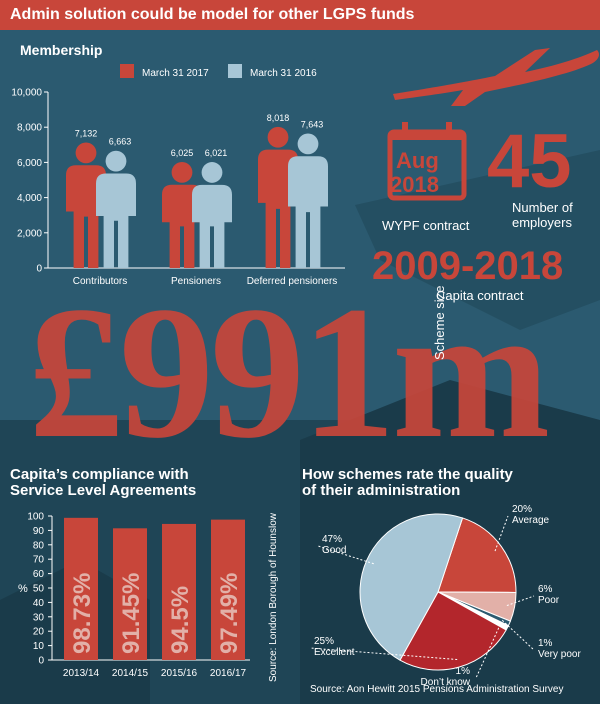 The height and width of the screenshot is (704, 600). Describe the element at coordinates (180, 620) in the screenshot. I see `compliance-bar-label: 94.5%` at that location.